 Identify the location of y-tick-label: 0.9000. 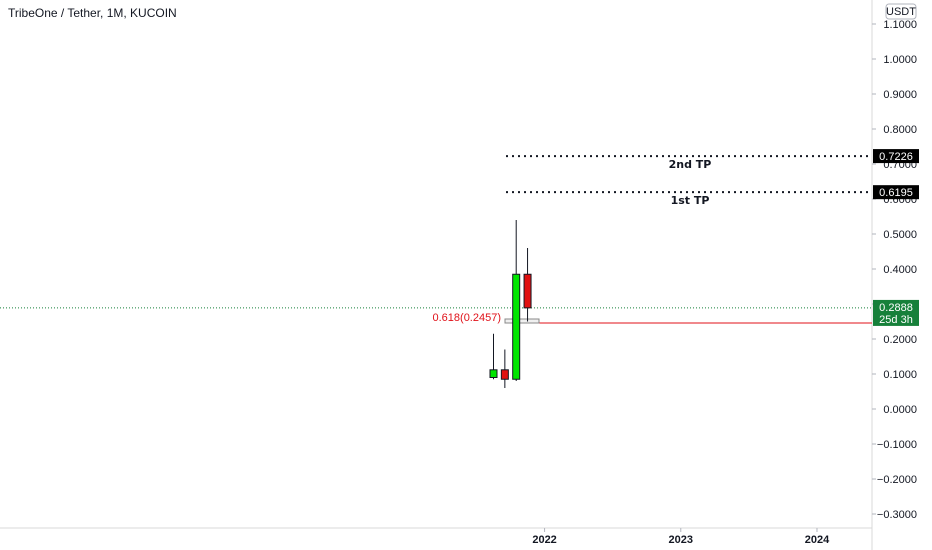
(900, 95).